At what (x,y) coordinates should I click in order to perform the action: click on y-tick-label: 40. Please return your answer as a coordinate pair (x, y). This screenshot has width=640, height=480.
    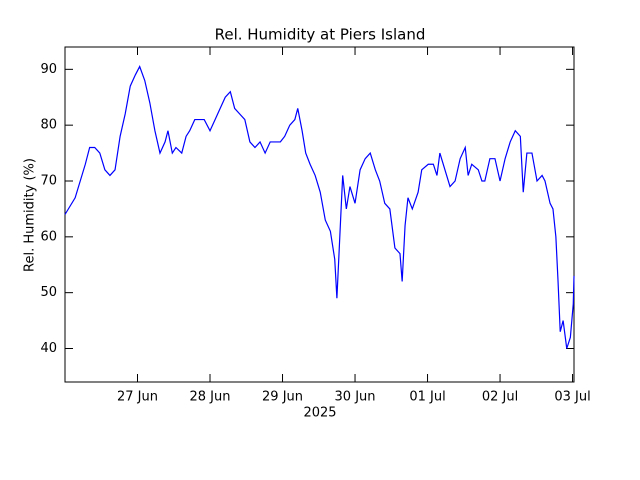
    Looking at the image, I should click on (48, 348).